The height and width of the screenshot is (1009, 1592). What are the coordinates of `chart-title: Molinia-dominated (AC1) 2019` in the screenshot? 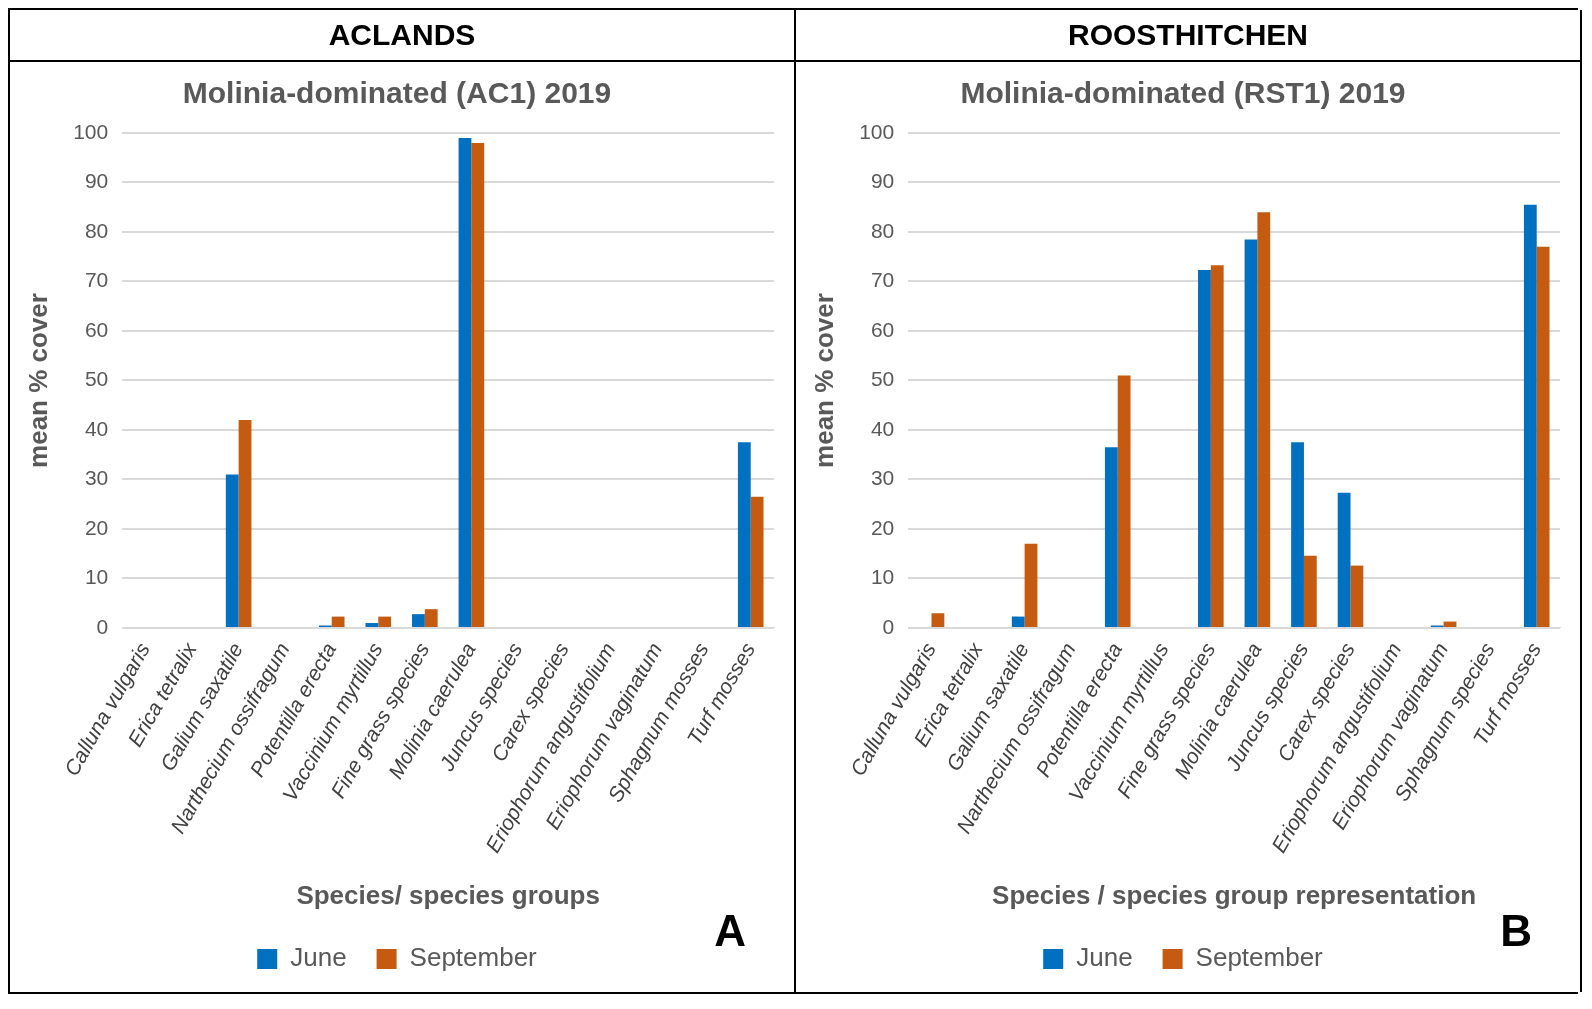 It's located at (397, 93).